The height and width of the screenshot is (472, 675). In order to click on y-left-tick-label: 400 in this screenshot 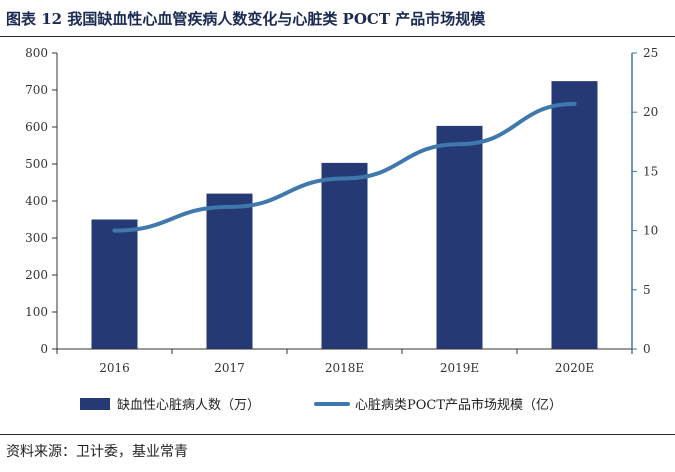, I will do `click(36, 201)`.